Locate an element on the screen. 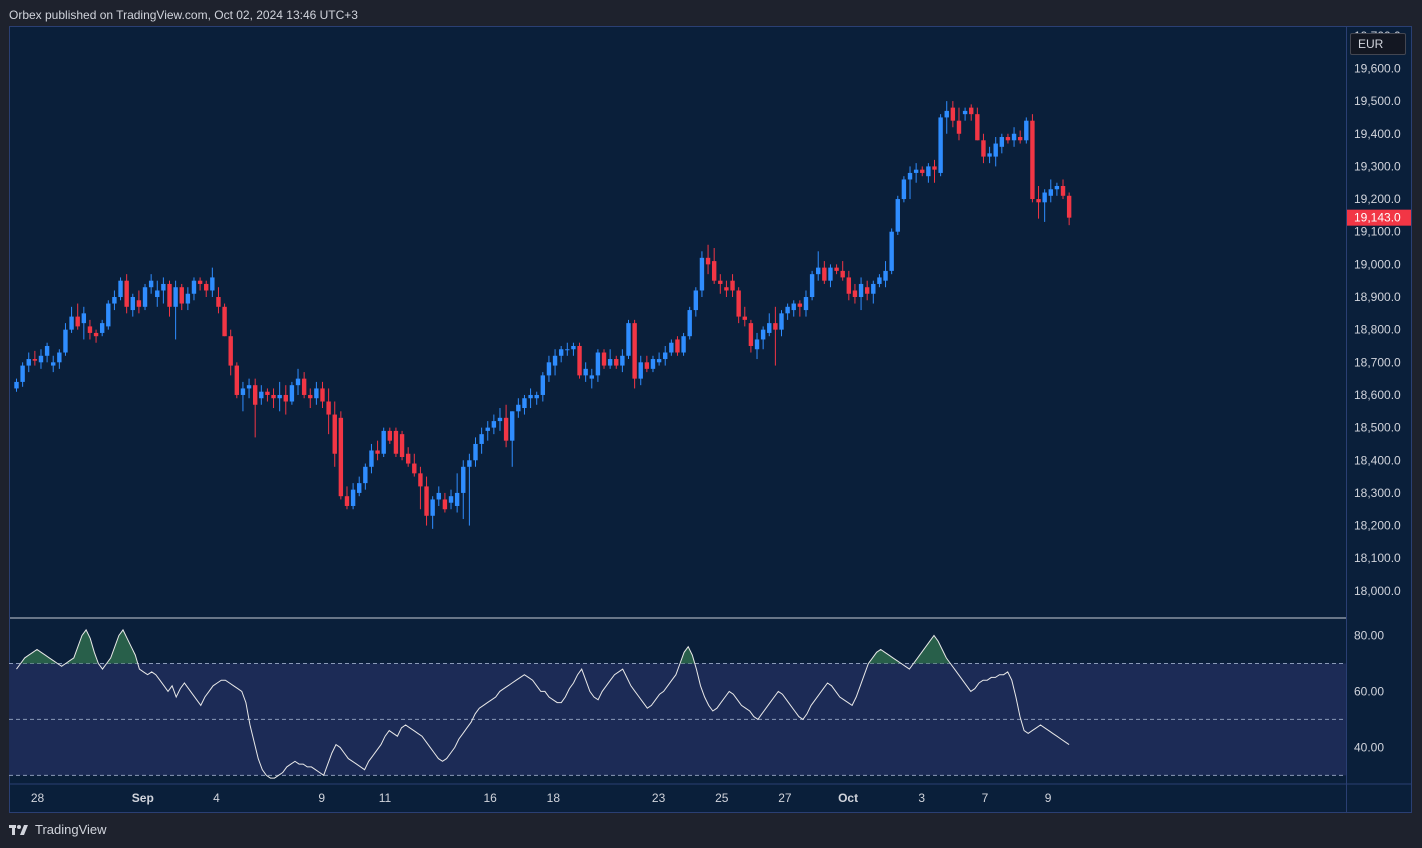 The image size is (1422, 848). time-tick-label: 9 is located at coordinates (1048, 798).